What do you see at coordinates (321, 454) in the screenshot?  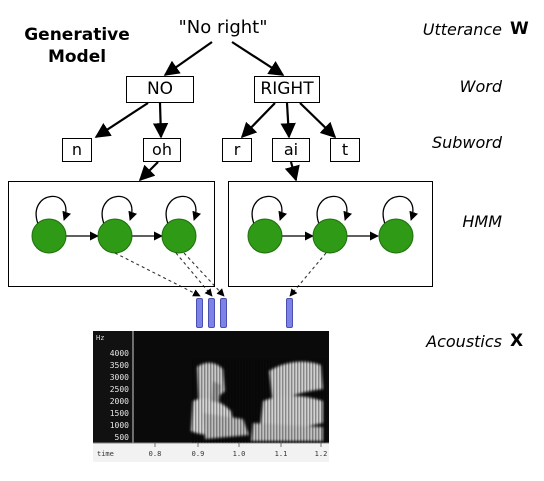 I see `x-tick-label: 1.2` at bounding box center [321, 454].